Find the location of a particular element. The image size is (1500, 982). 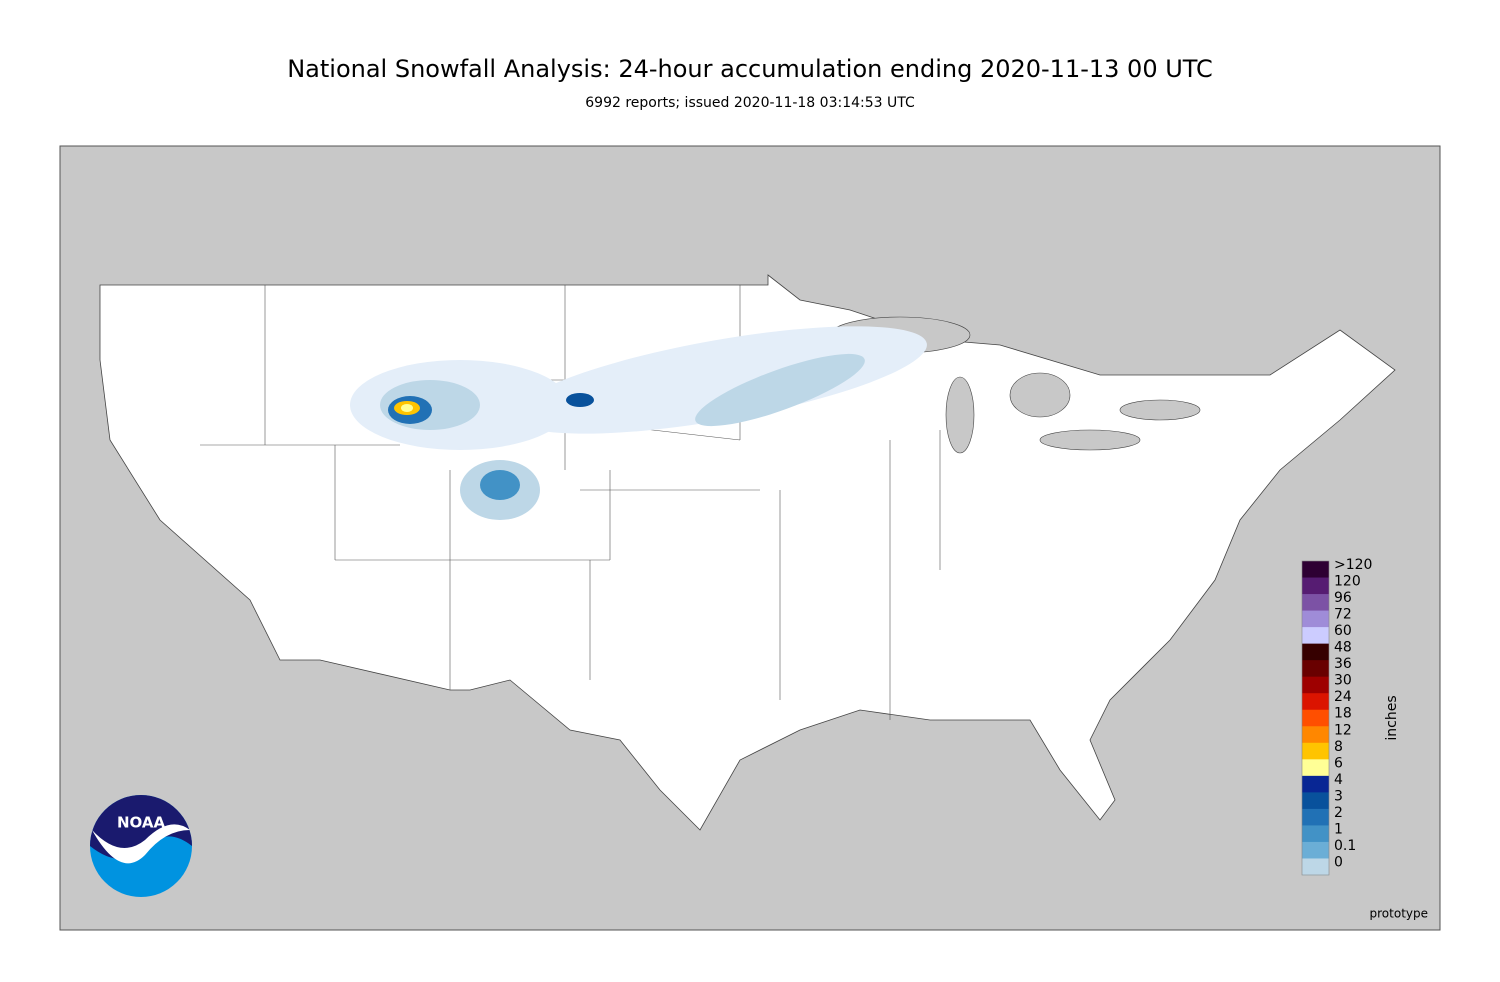

legend-label: 48 is located at coordinates (1343, 648).